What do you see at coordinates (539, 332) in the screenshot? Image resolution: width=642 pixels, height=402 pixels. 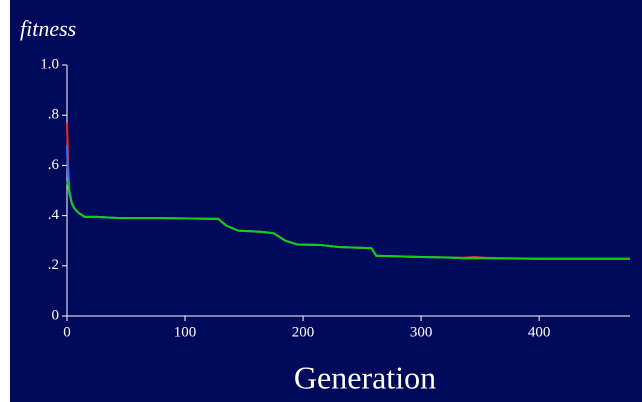 I see `x-tick-label: 400` at bounding box center [539, 332].